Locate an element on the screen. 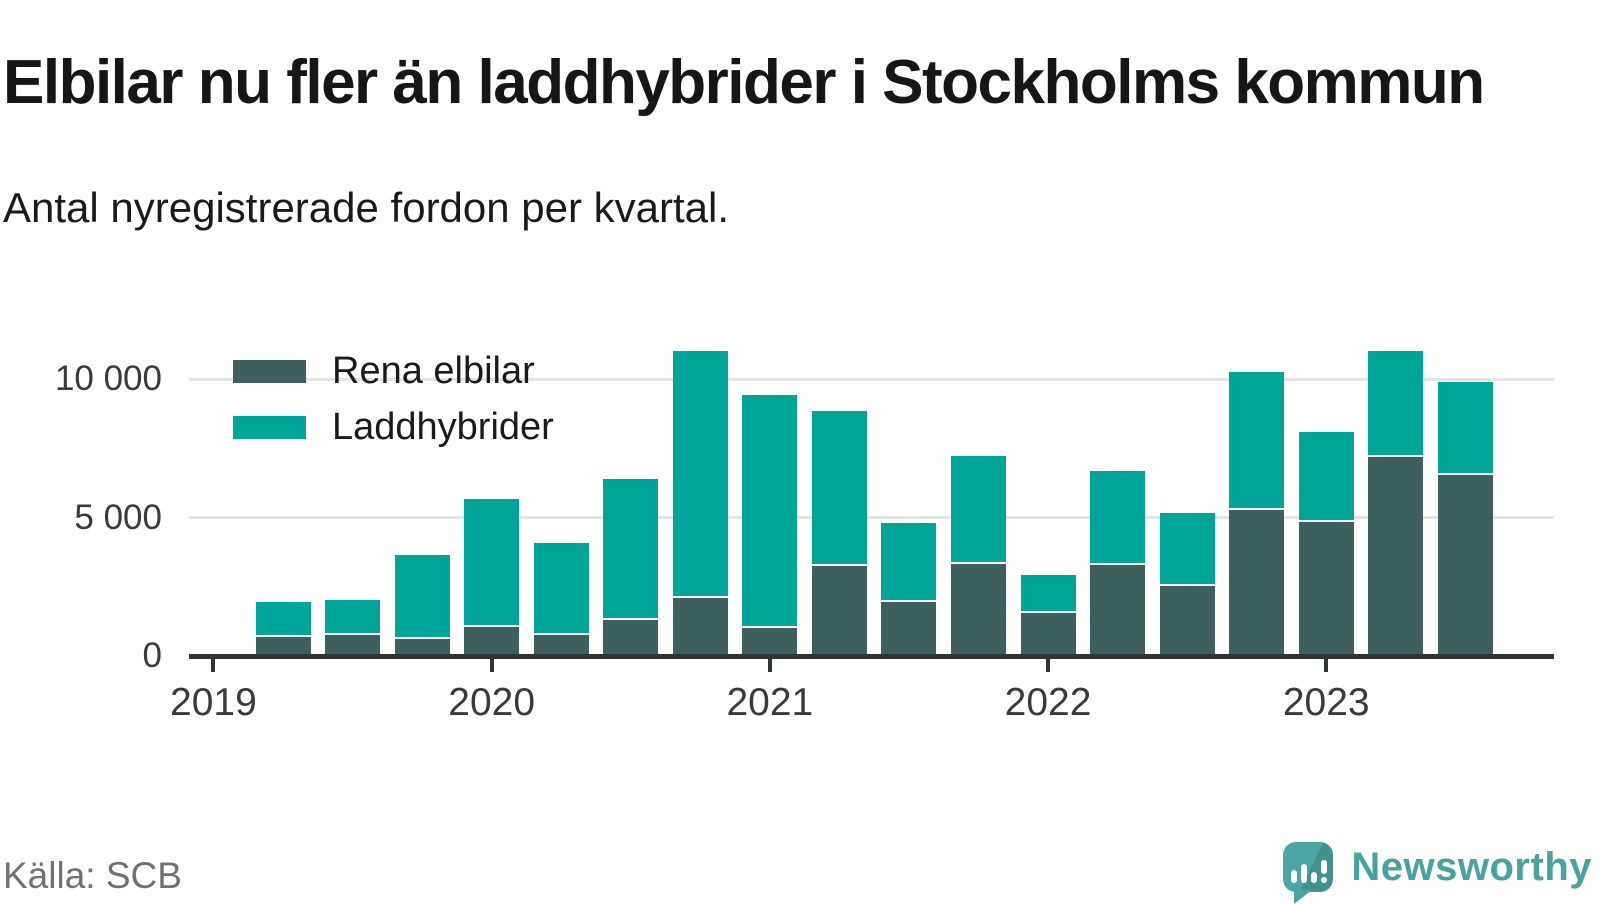 Image resolution: width=1600 pixels, height=904 pixels. x-tick-label-2023: 2023 is located at coordinates (1326, 702).